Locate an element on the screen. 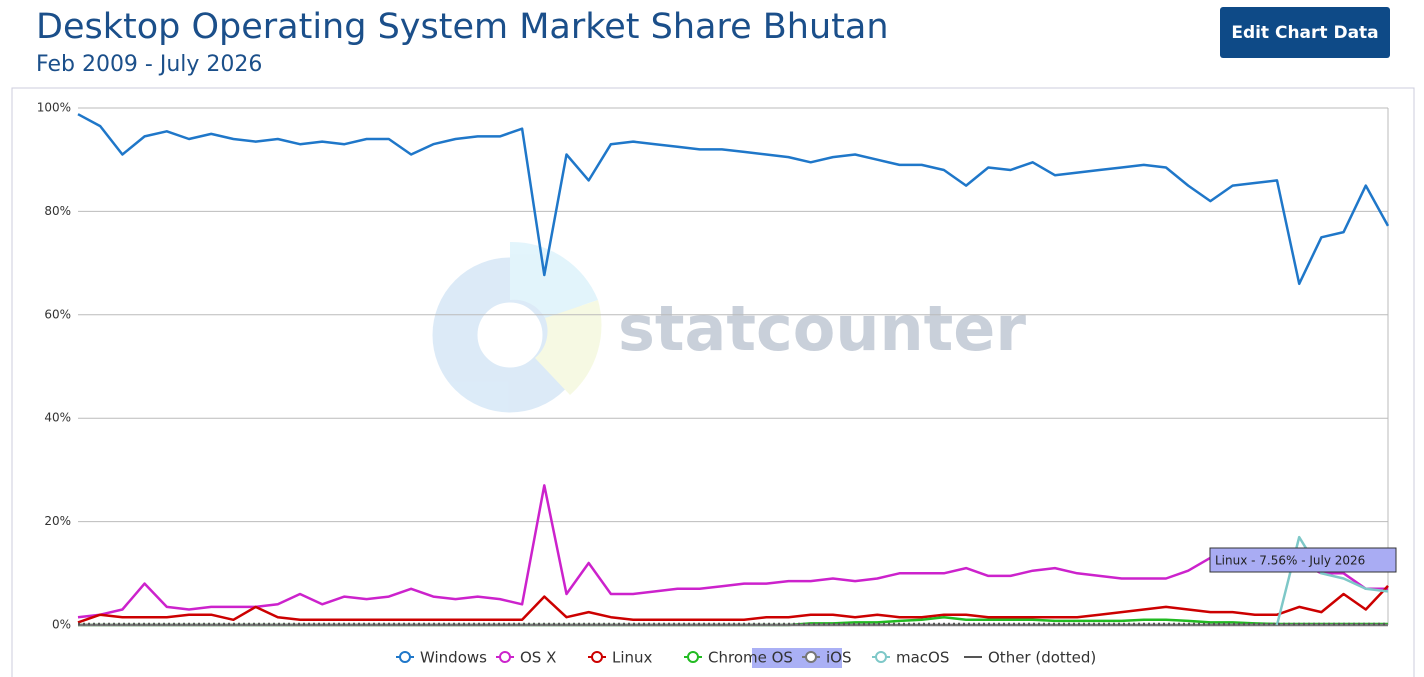  watermark-logo is located at coordinates (517, 327).